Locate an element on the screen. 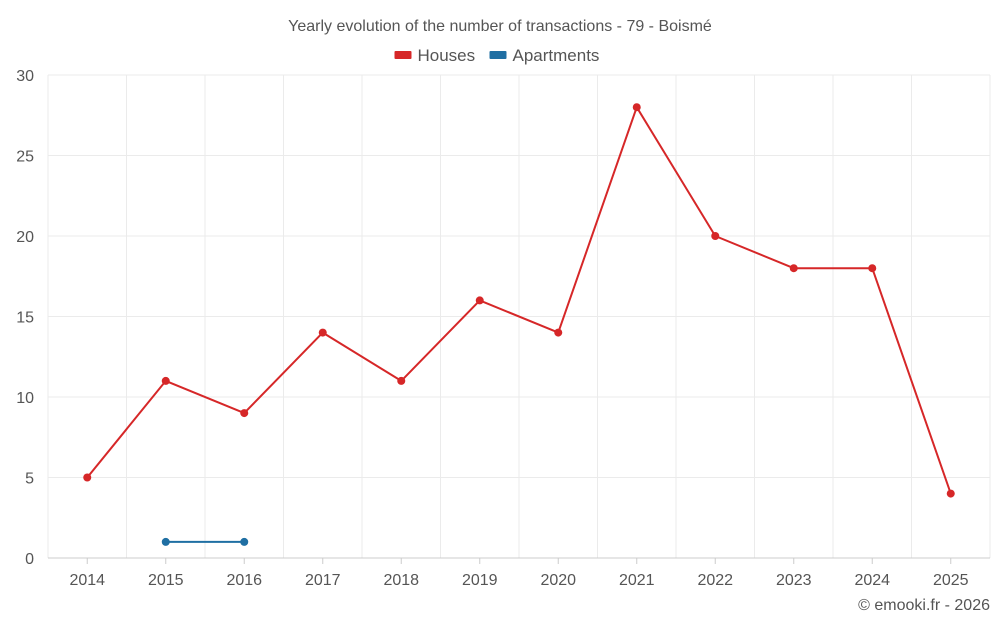 This screenshot has height=625, width=1000. y-tick-label: 15 is located at coordinates (25, 318).